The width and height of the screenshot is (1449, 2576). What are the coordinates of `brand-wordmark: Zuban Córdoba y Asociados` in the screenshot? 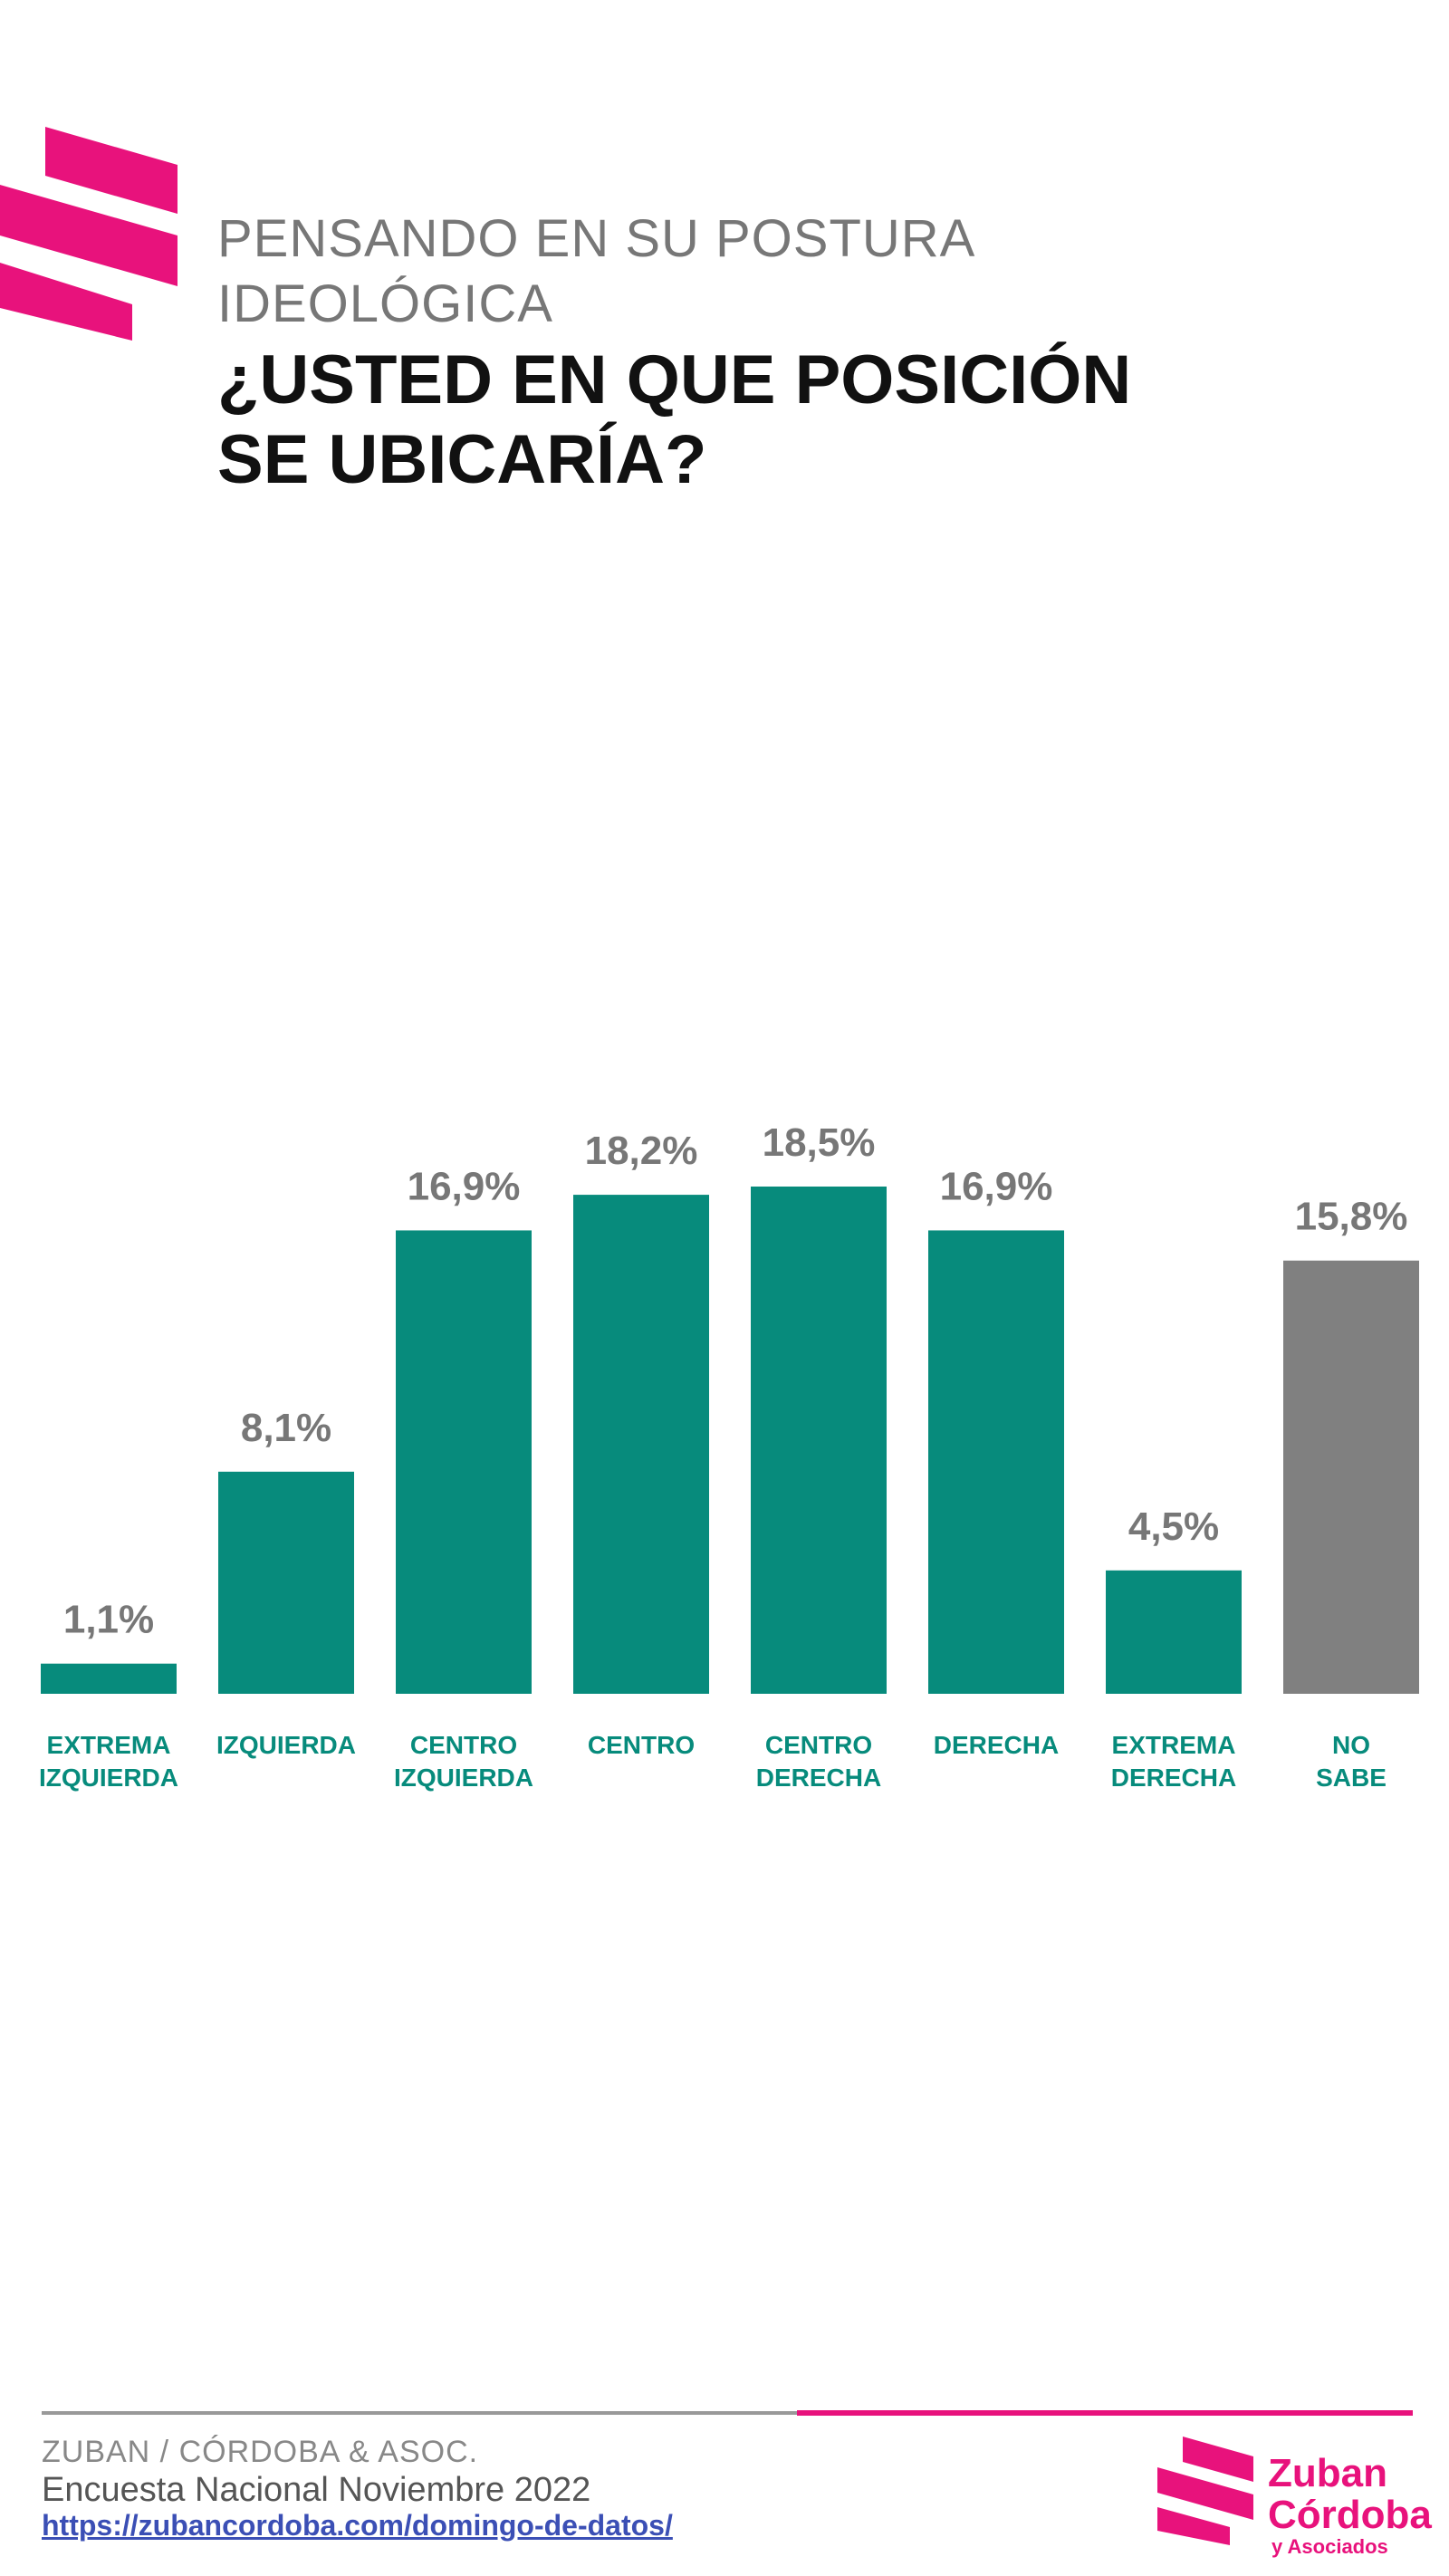 It's located at (1350, 2505).